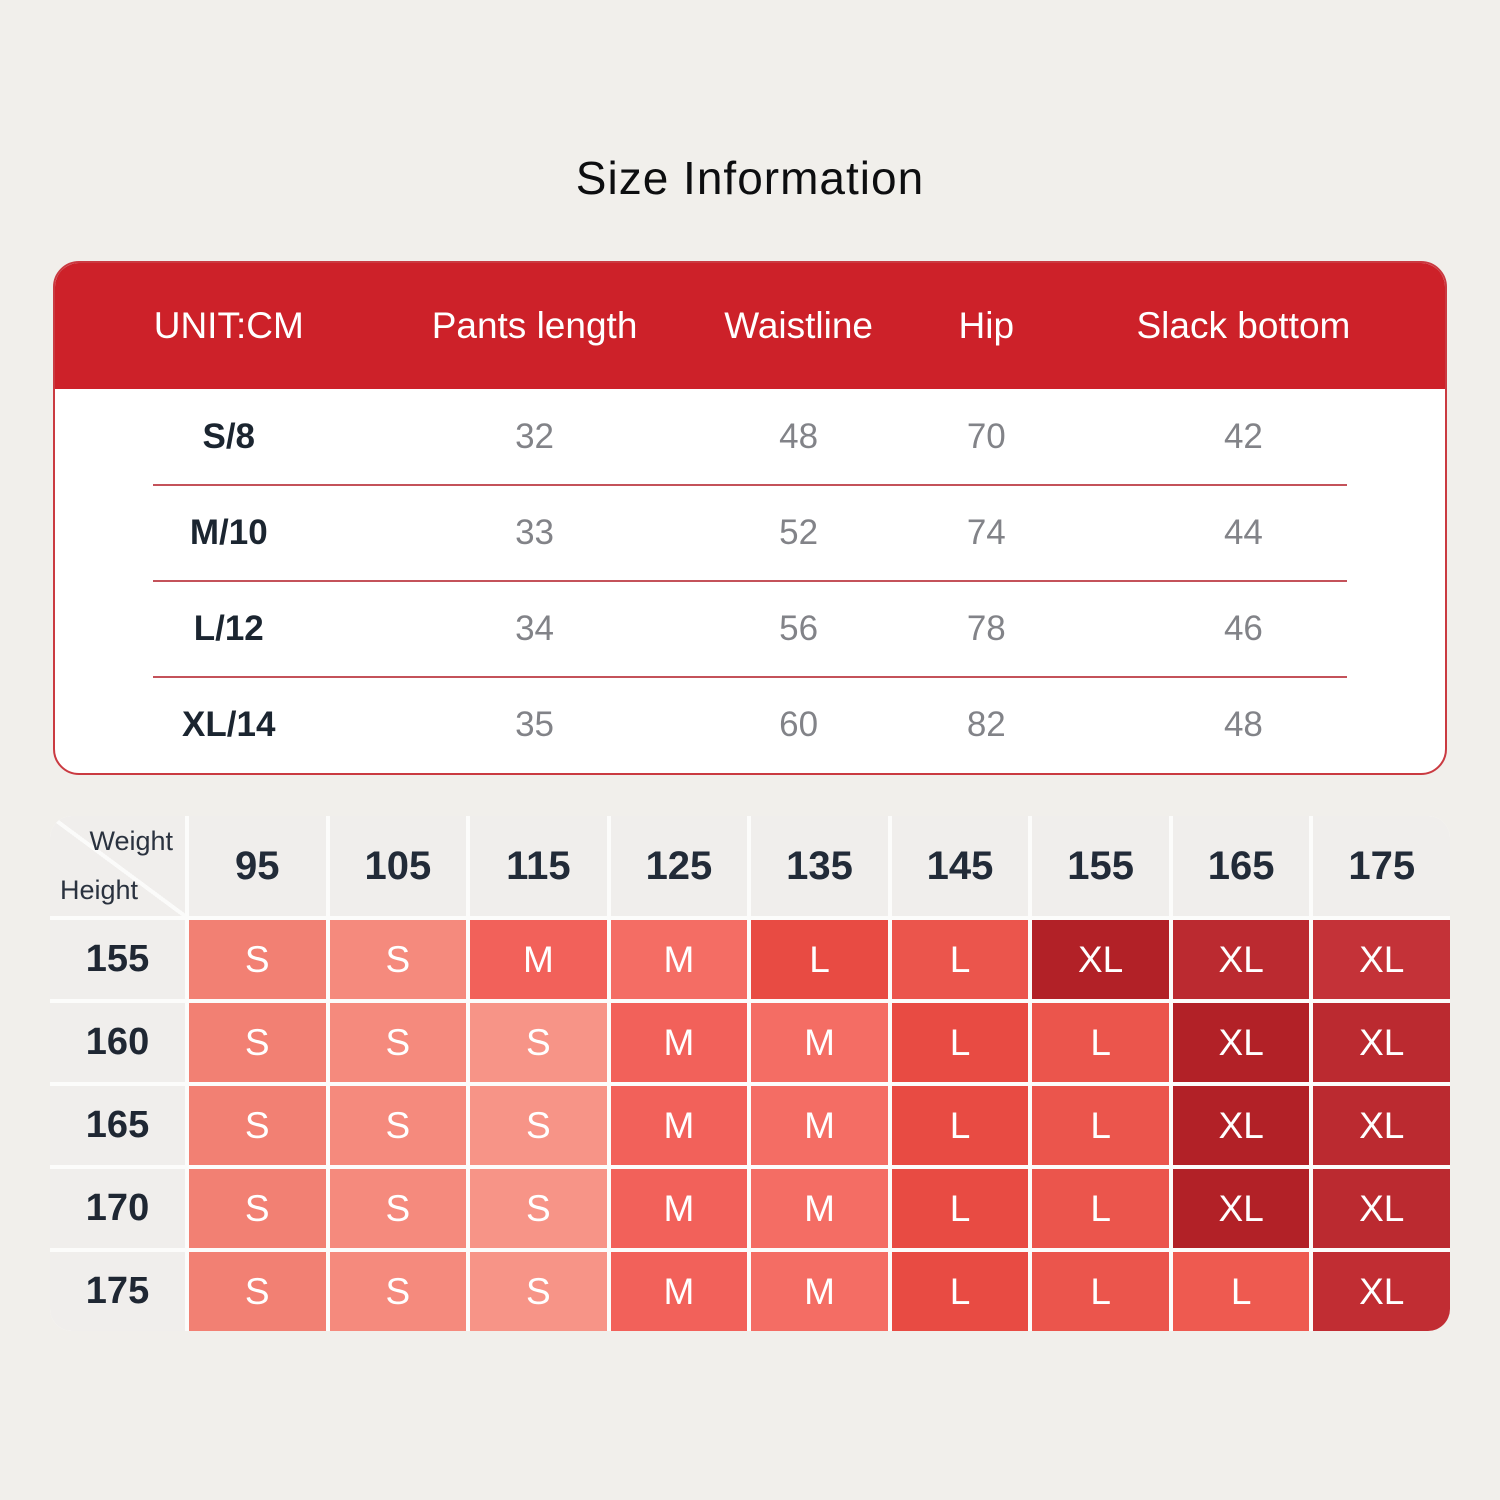  What do you see at coordinates (960, 866) in the screenshot?
I see `weight-header-cell: 145` at bounding box center [960, 866].